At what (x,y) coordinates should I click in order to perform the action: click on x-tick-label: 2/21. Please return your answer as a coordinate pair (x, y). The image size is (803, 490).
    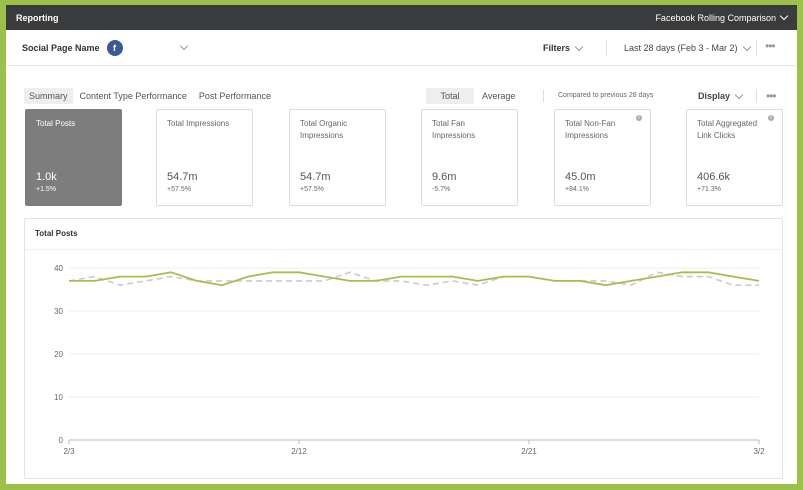
    Looking at the image, I should click on (529, 451).